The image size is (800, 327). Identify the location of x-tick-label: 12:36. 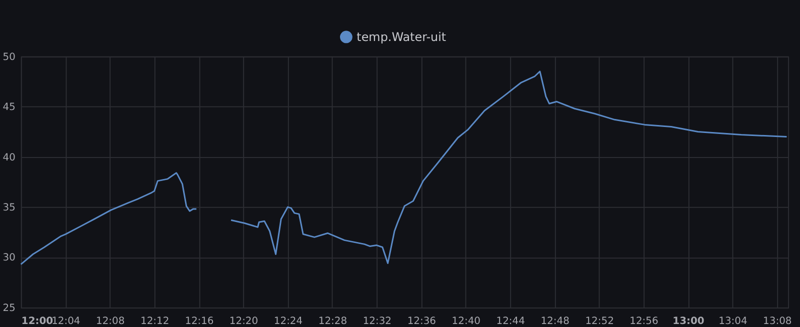
(421, 321).